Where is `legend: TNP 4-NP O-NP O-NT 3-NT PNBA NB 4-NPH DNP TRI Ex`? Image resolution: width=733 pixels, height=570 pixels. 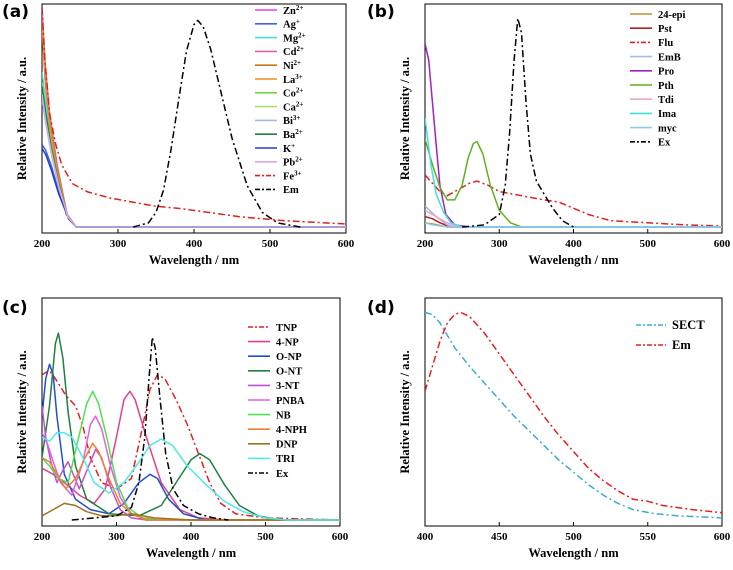 legend: TNP 4-NP O-NP O-NT 3-NT PNBA NB 4-NPH DNP TRI Ex is located at coordinates (277, 401).